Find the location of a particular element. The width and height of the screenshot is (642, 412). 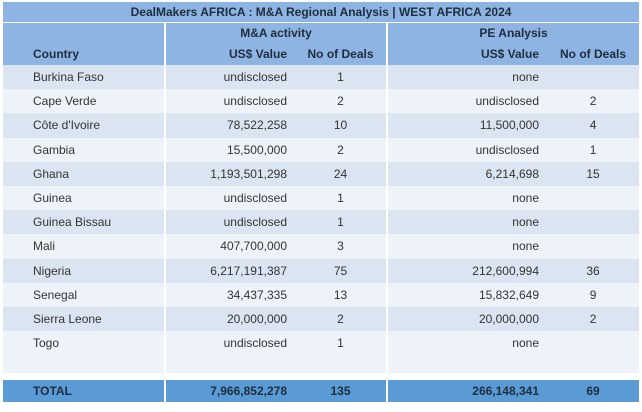

cell-country: Gambia is located at coordinates (84, 149).